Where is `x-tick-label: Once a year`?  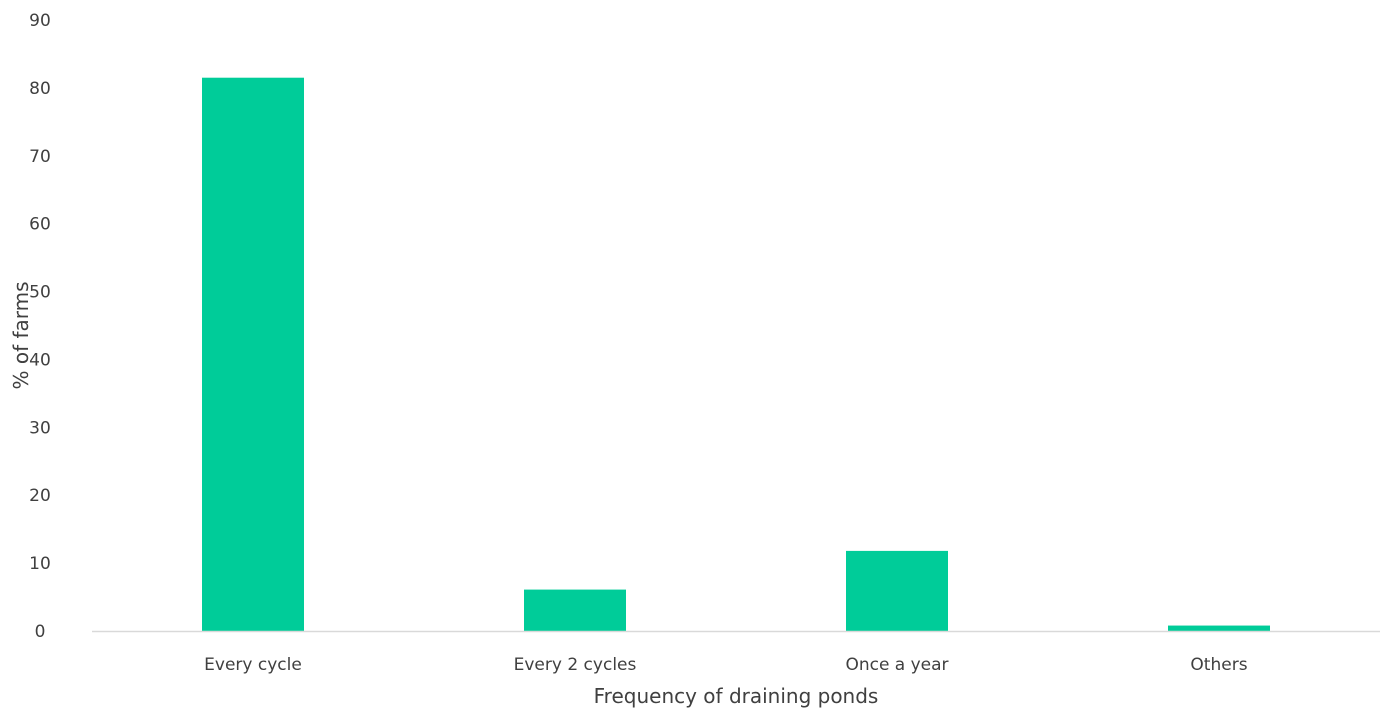 x-tick-label: Once a year is located at coordinates (896, 665).